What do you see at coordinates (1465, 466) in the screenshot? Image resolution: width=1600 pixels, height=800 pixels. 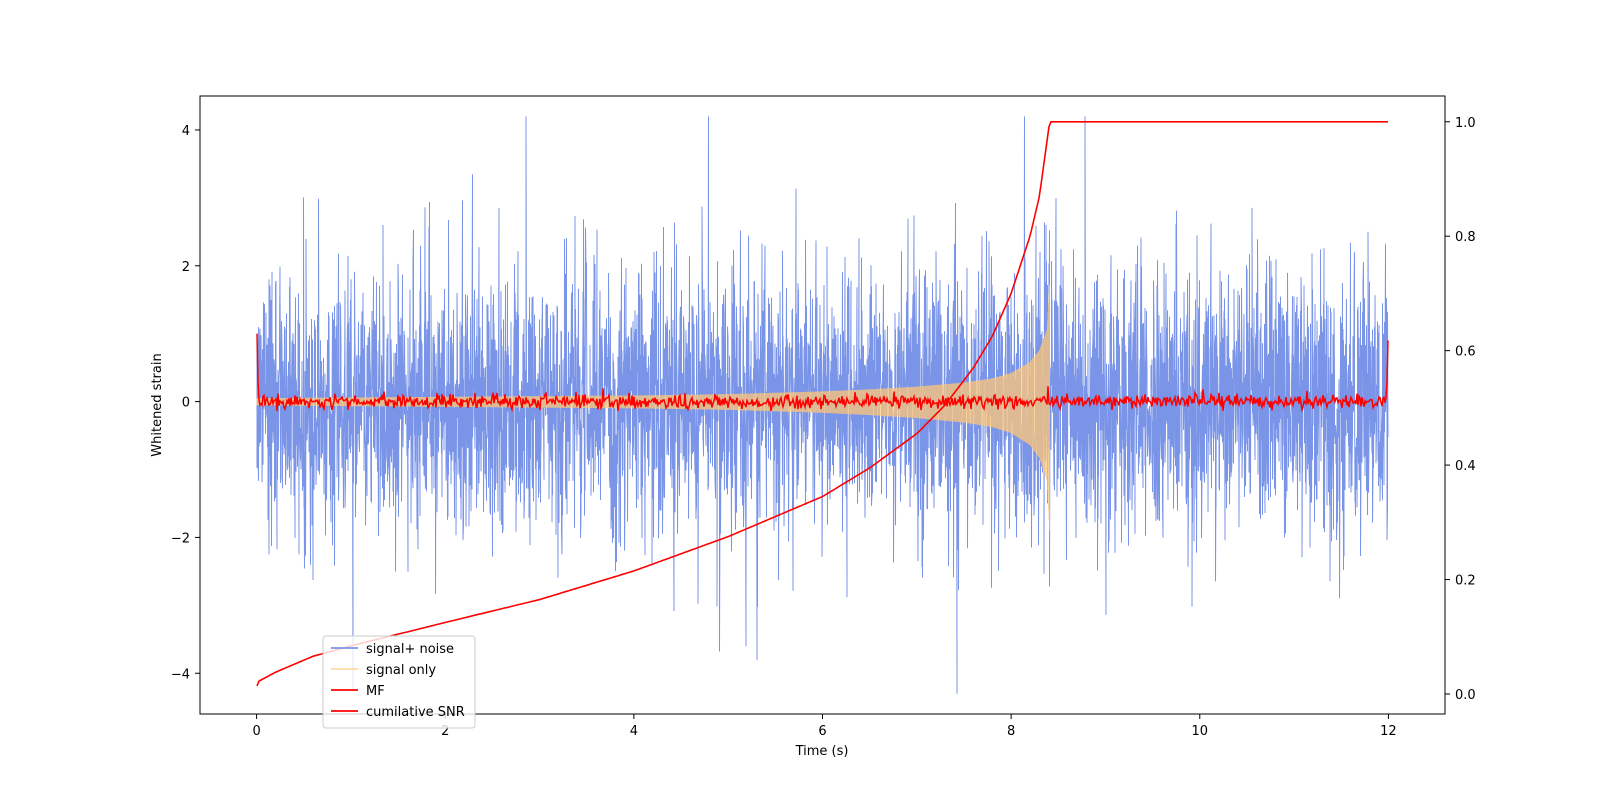 I see `y-right-tick-label: 0.4` at bounding box center [1465, 466].